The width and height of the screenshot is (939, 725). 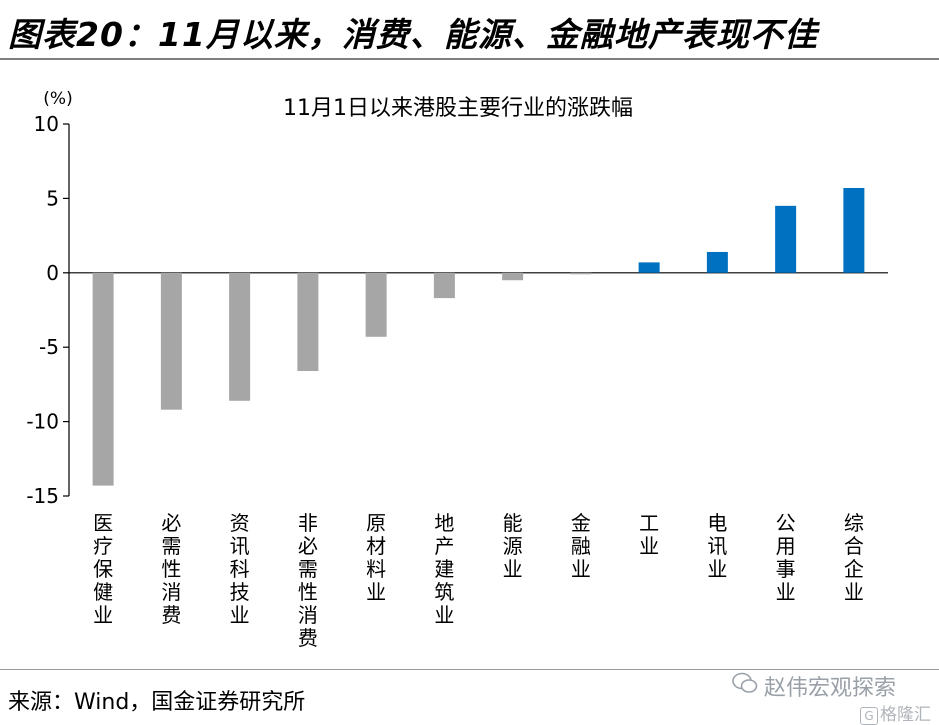 What do you see at coordinates (42, 496) in the screenshot?
I see `y-tick-label: -15` at bounding box center [42, 496].